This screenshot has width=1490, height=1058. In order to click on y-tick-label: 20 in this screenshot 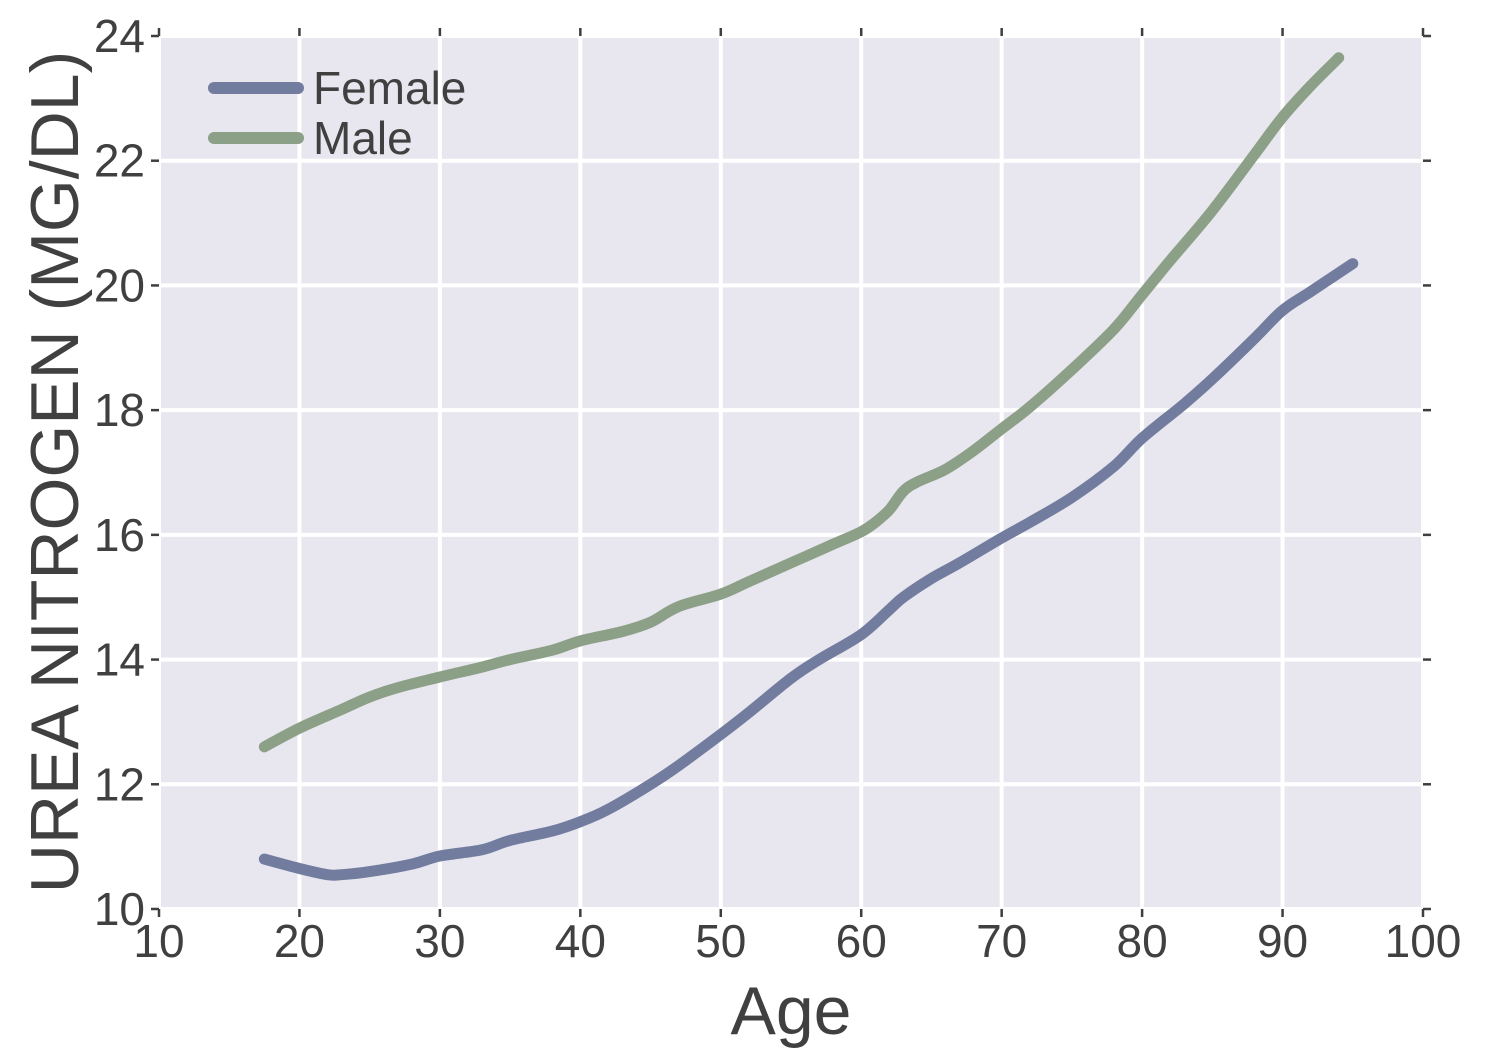, I will do `click(119, 285)`.